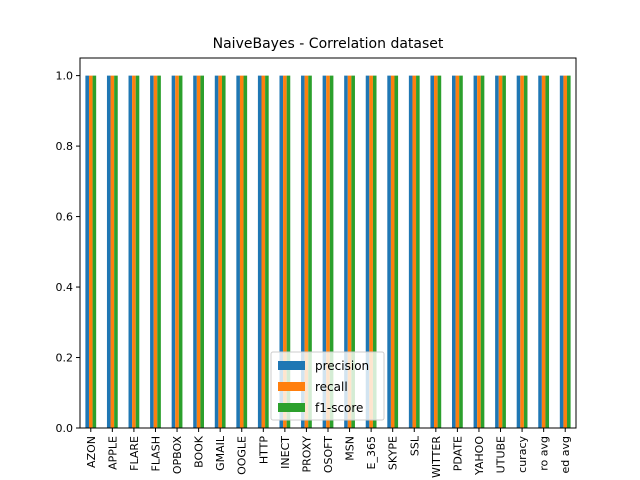 The image size is (640, 480). I want to click on x-tick-label: ro avg, so click(544, 453).